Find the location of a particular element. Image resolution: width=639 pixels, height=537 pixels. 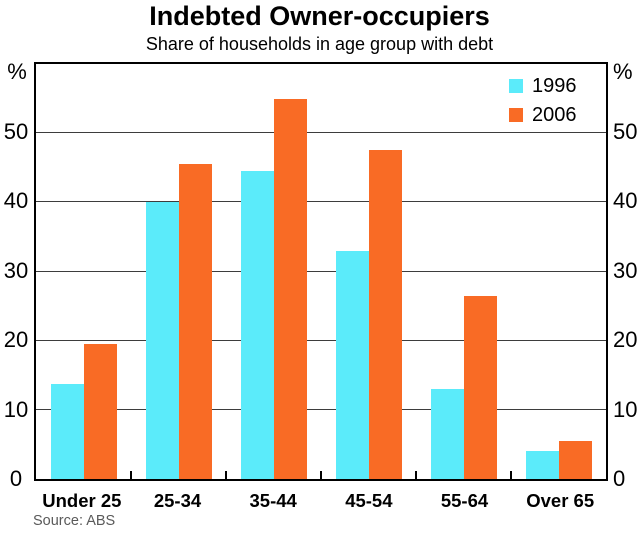

source-note: Source: ABS is located at coordinates (74, 521).